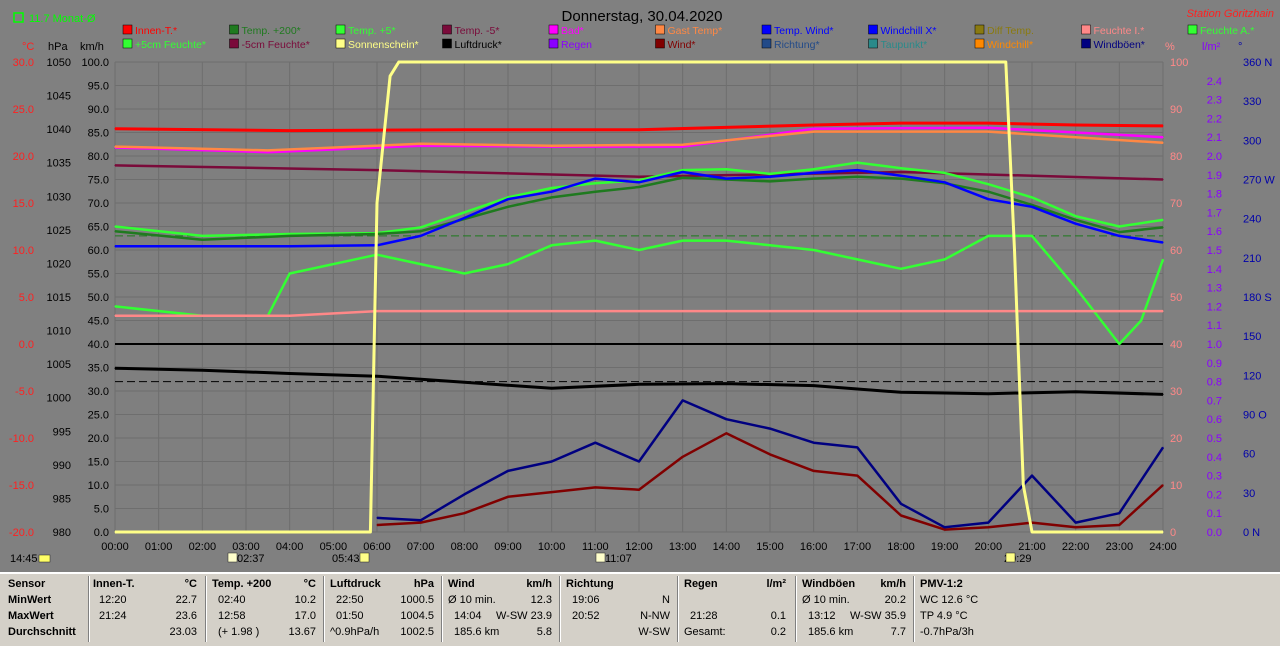 This screenshot has width=1280, height=646. Describe the element at coordinates (21, 533) in the screenshot. I see `temp-tick: -20.0` at that location.